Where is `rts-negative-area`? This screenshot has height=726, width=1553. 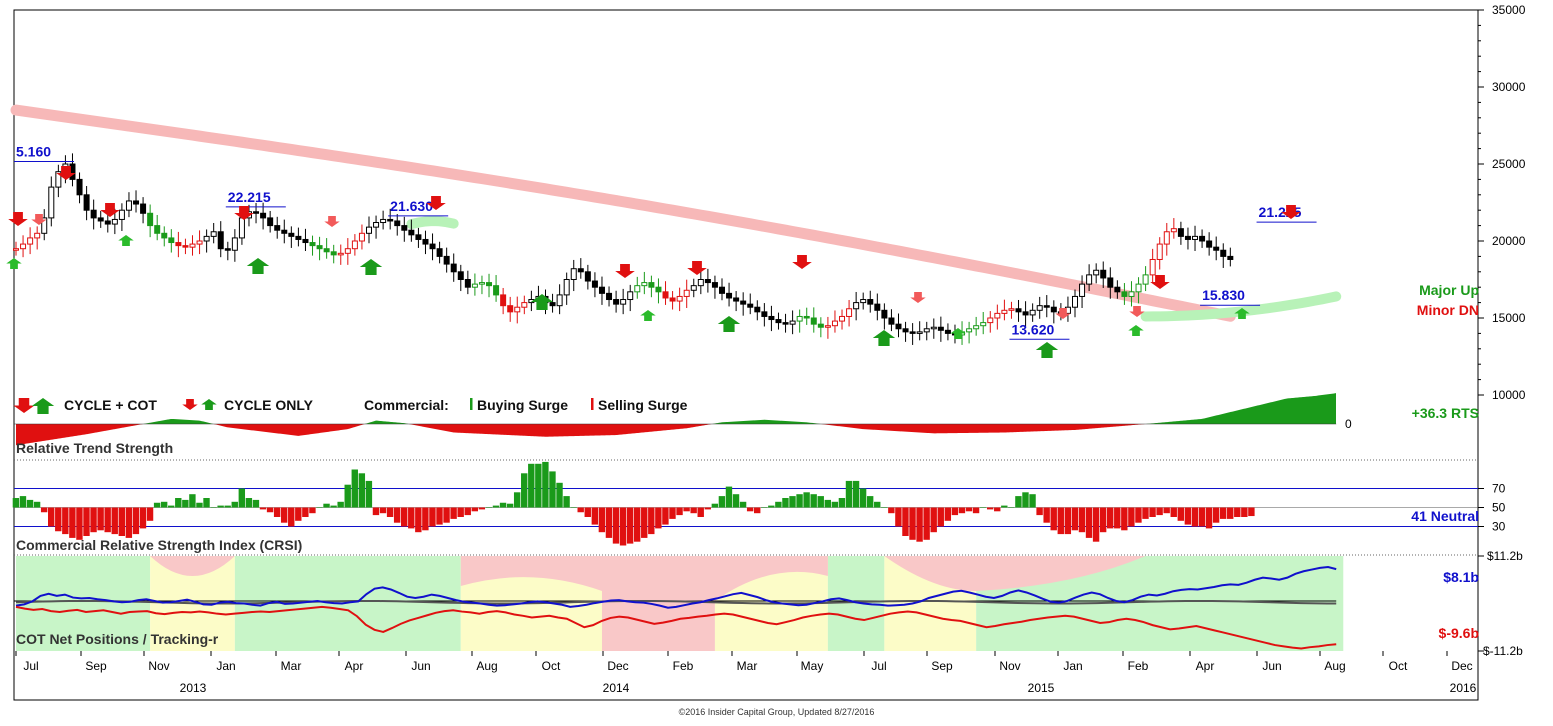 rts-negative-area is located at coordinates (676, 435).